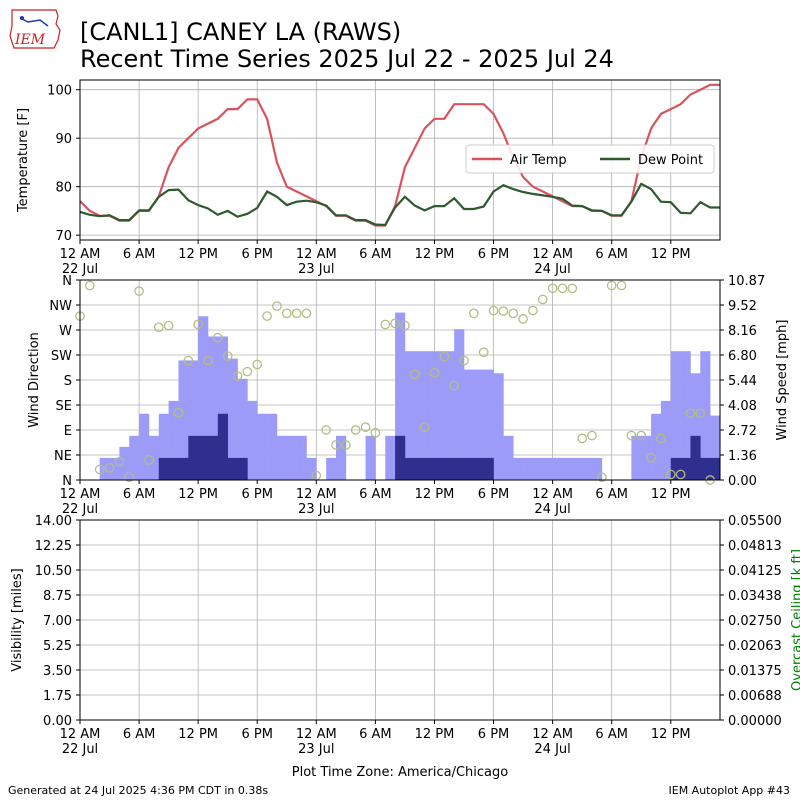 The width and height of the screenshot is (800, 800). Describe the element at coordinates (742, 456) in the screenshot. I see `speed-tick-label: 1.36` at that location.